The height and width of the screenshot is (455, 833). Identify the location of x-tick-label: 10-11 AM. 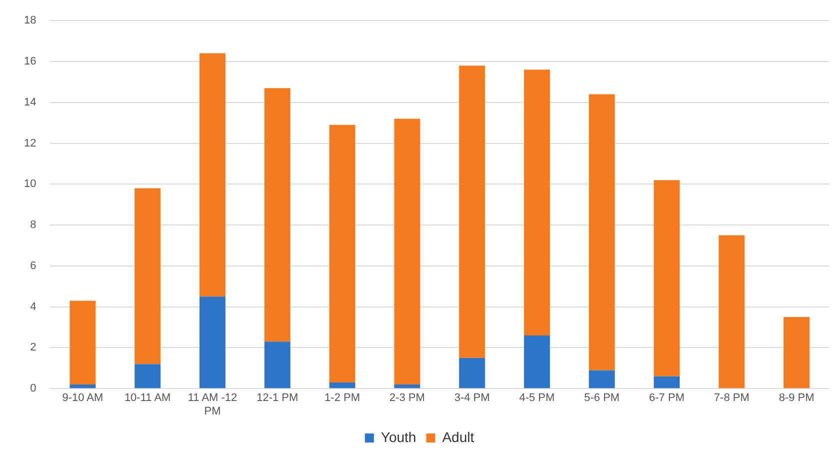
(147, 398).